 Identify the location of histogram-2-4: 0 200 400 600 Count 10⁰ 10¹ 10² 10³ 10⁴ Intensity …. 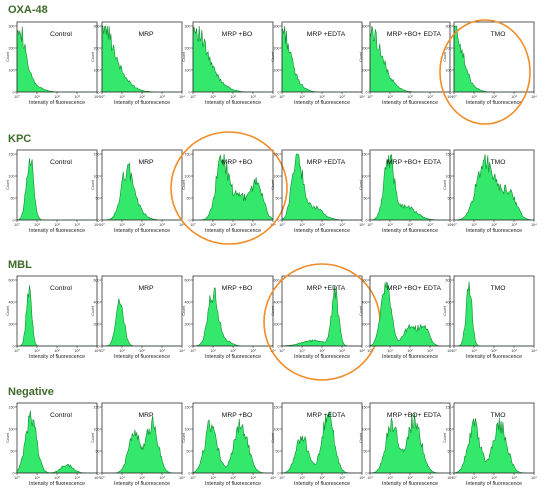
(406, 317).